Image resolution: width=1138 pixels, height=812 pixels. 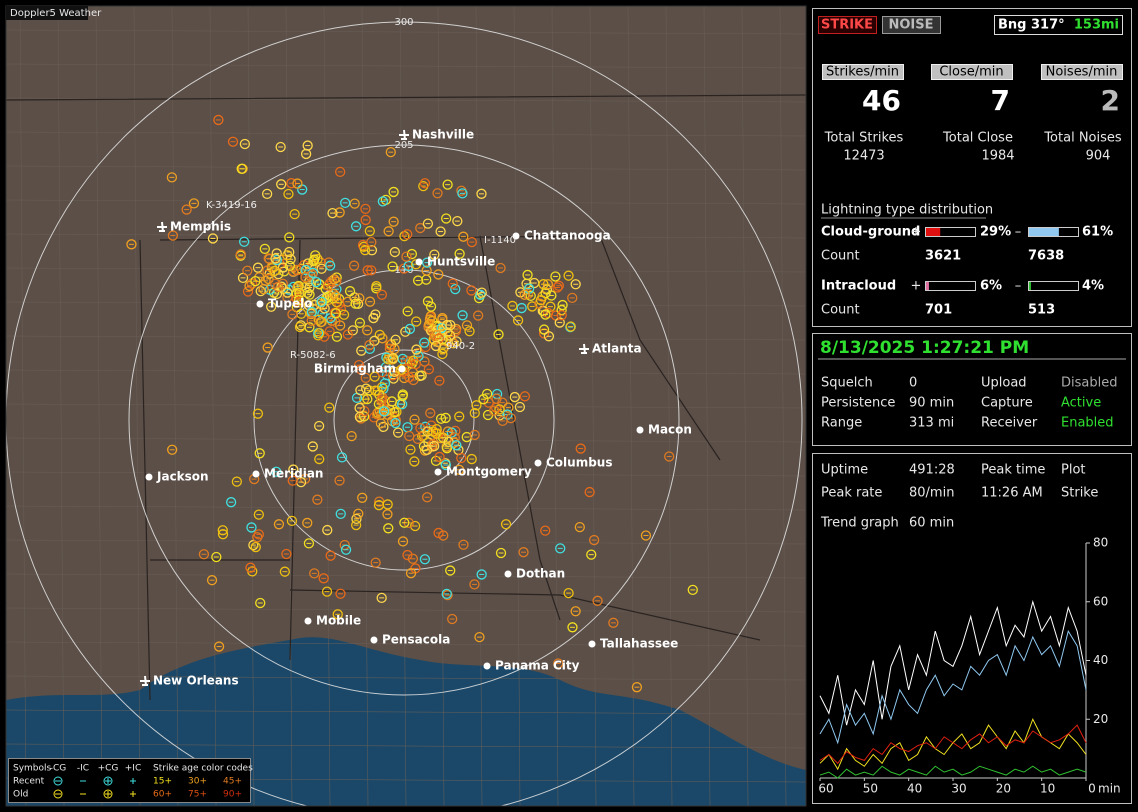 What do you see at coordinates (924, 348) in the screenshot?
I see `datetime: 8/13/2025 1:27:21 PM` at bounding box center [924, 348].